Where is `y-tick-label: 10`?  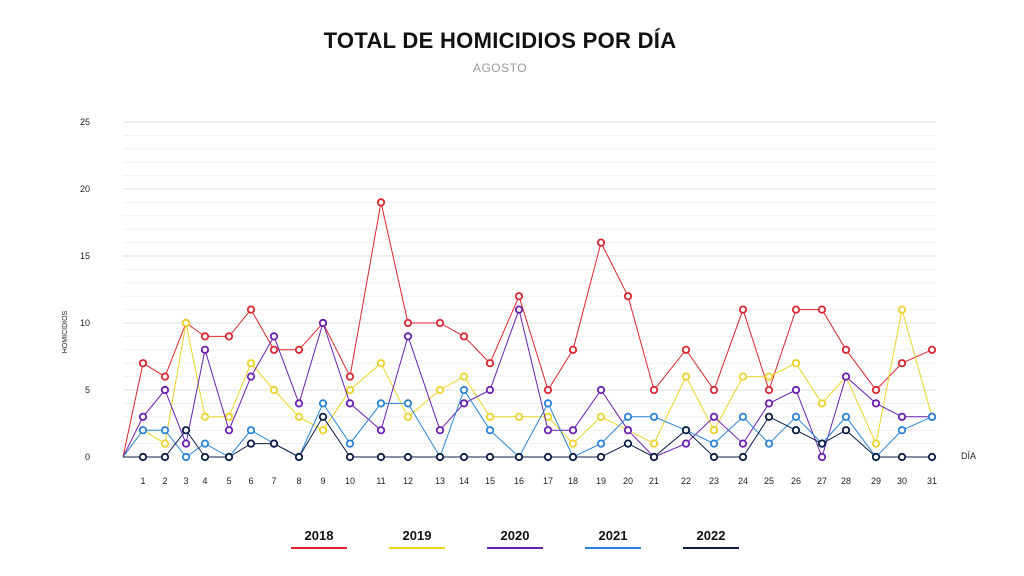 y-tick-label: 10 is located at coordinates (85, 323).